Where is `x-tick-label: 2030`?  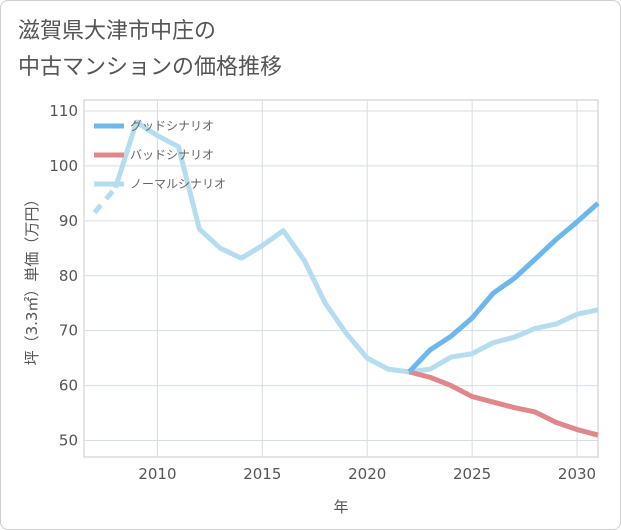 x-tick-label: 2030 is located at coordinates (577, 474).